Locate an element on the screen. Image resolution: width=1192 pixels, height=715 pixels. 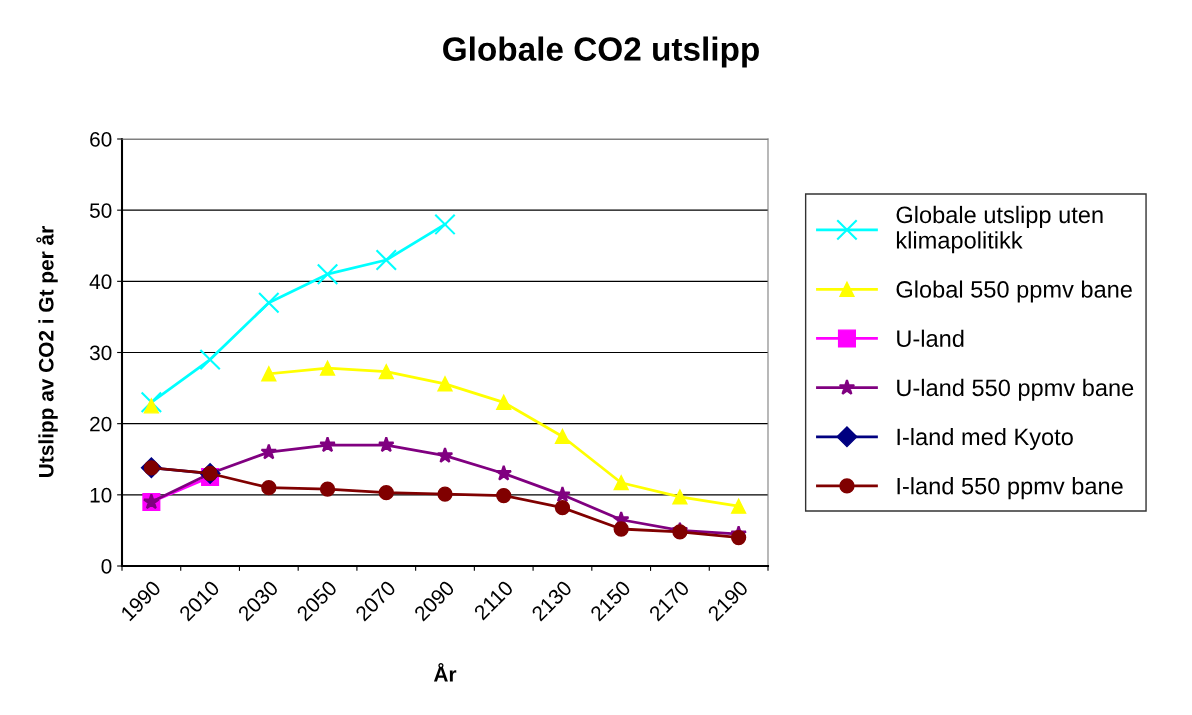
legend-label: I-land med Kyoto is located at coordinates (985, 438).